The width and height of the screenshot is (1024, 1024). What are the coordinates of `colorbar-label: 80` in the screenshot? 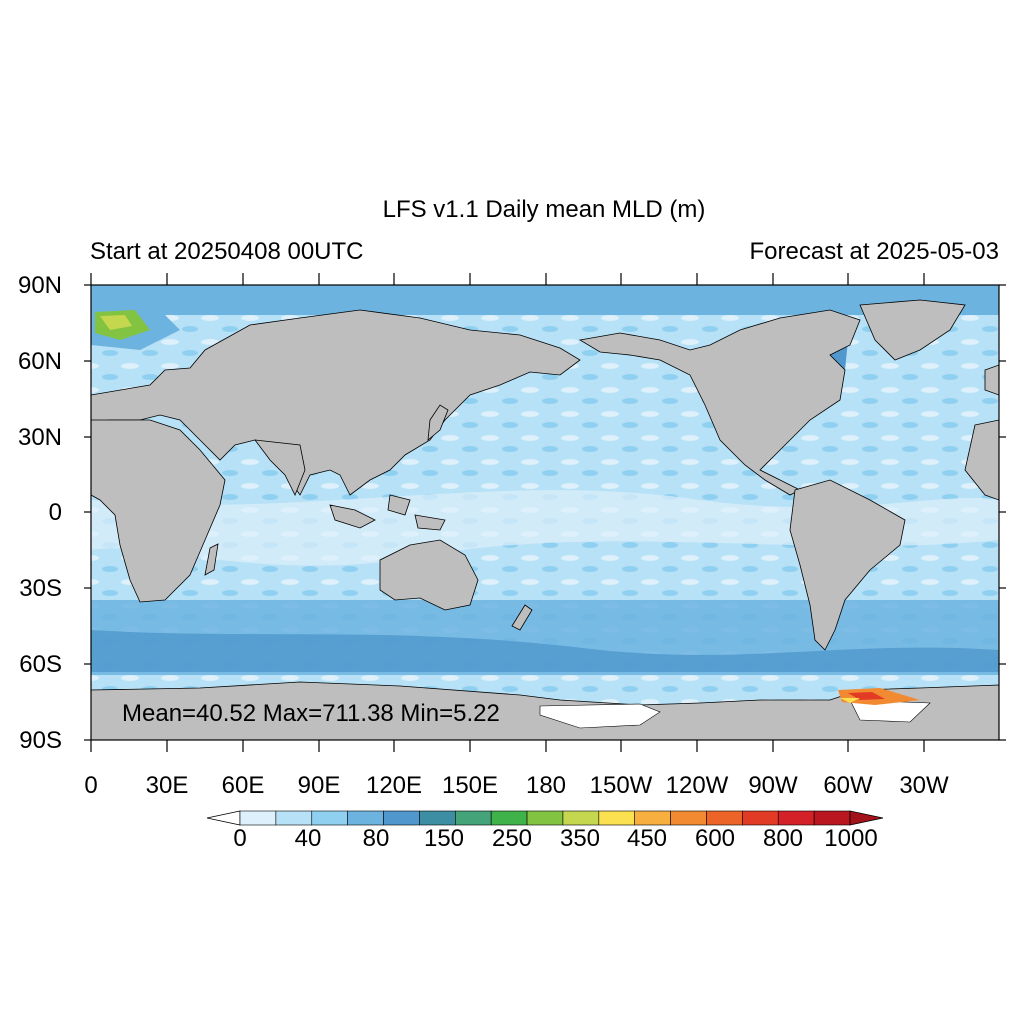 It's located at (376, 838).